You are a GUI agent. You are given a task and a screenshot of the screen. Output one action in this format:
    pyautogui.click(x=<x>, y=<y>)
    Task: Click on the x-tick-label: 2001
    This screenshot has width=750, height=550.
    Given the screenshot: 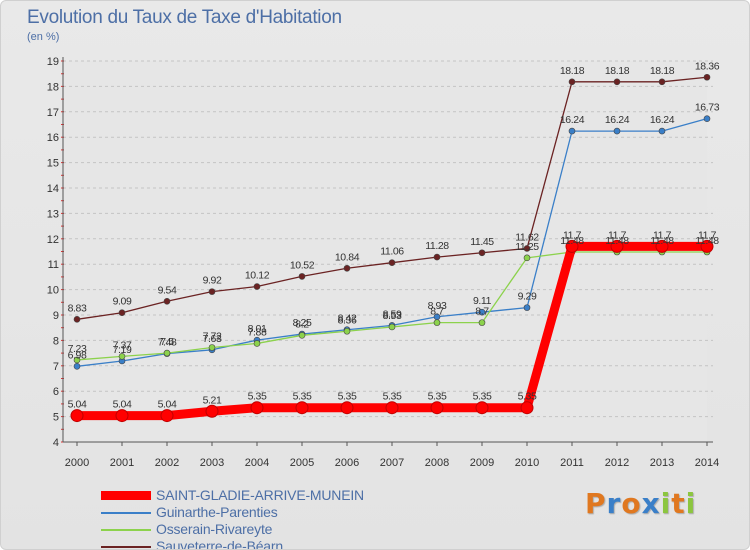 What is the action you would take?
    pyautogui.click(x=122, y=463)
    